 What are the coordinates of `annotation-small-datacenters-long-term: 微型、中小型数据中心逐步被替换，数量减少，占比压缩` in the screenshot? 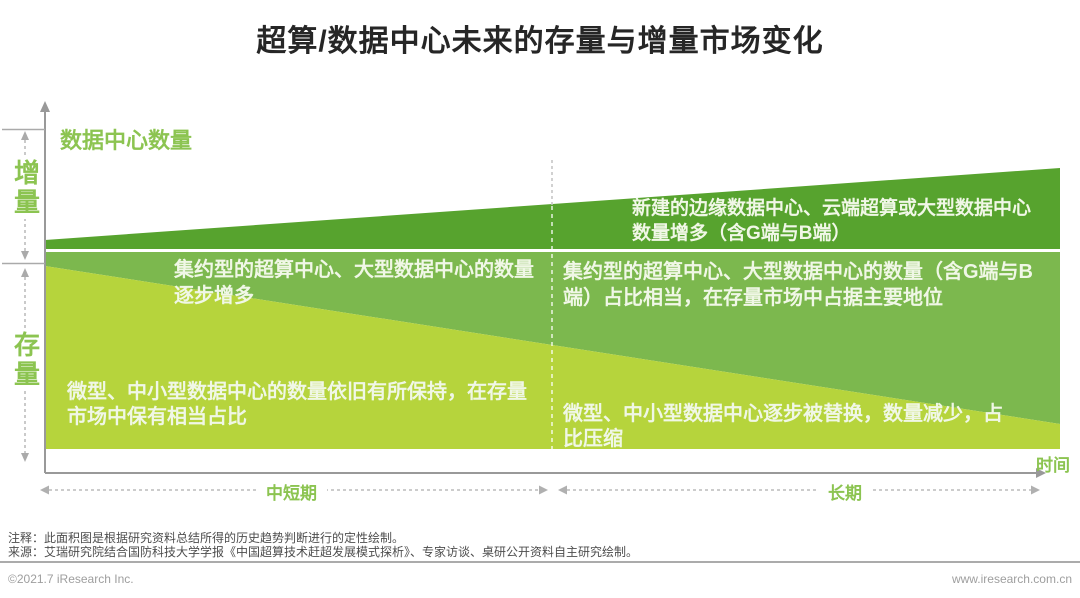 It's located at (783, 426).